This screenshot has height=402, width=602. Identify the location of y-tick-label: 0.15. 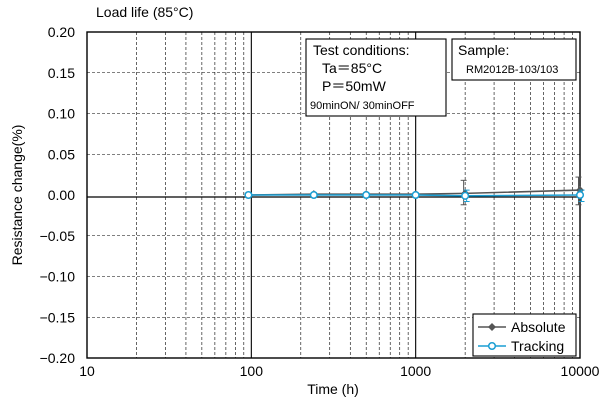
(61, 73).